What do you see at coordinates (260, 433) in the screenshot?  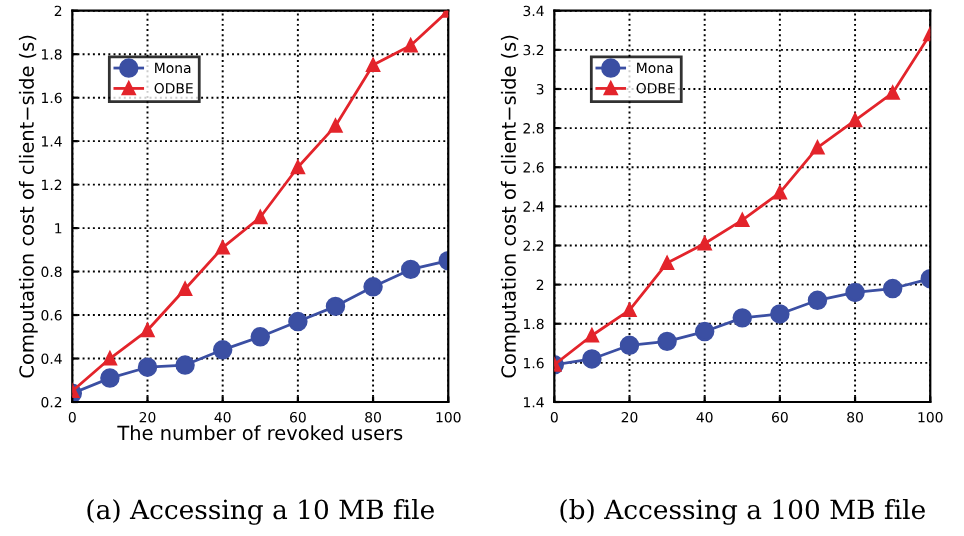 I see `x-axis-title: The number of revoked users` at bounding box center [260, 433].